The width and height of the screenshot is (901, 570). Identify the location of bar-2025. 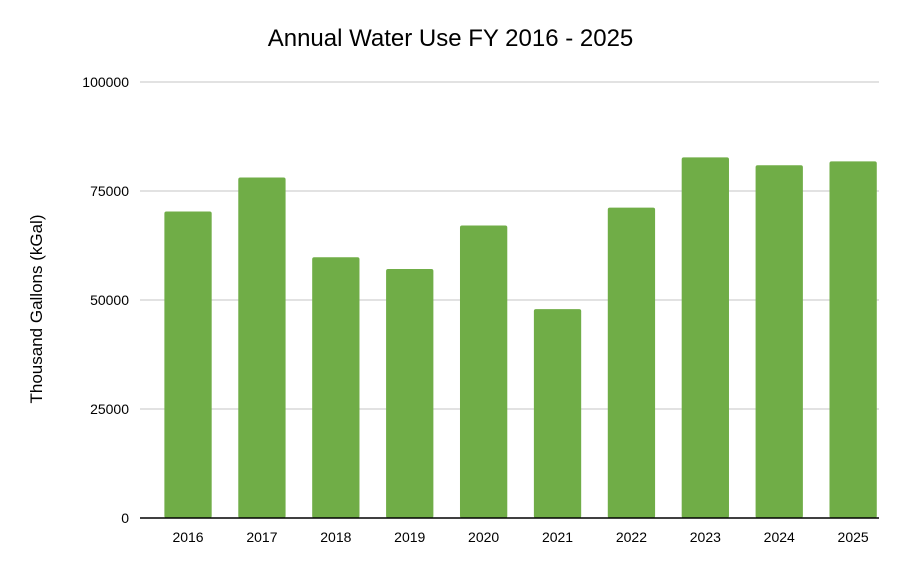
(853, 340).